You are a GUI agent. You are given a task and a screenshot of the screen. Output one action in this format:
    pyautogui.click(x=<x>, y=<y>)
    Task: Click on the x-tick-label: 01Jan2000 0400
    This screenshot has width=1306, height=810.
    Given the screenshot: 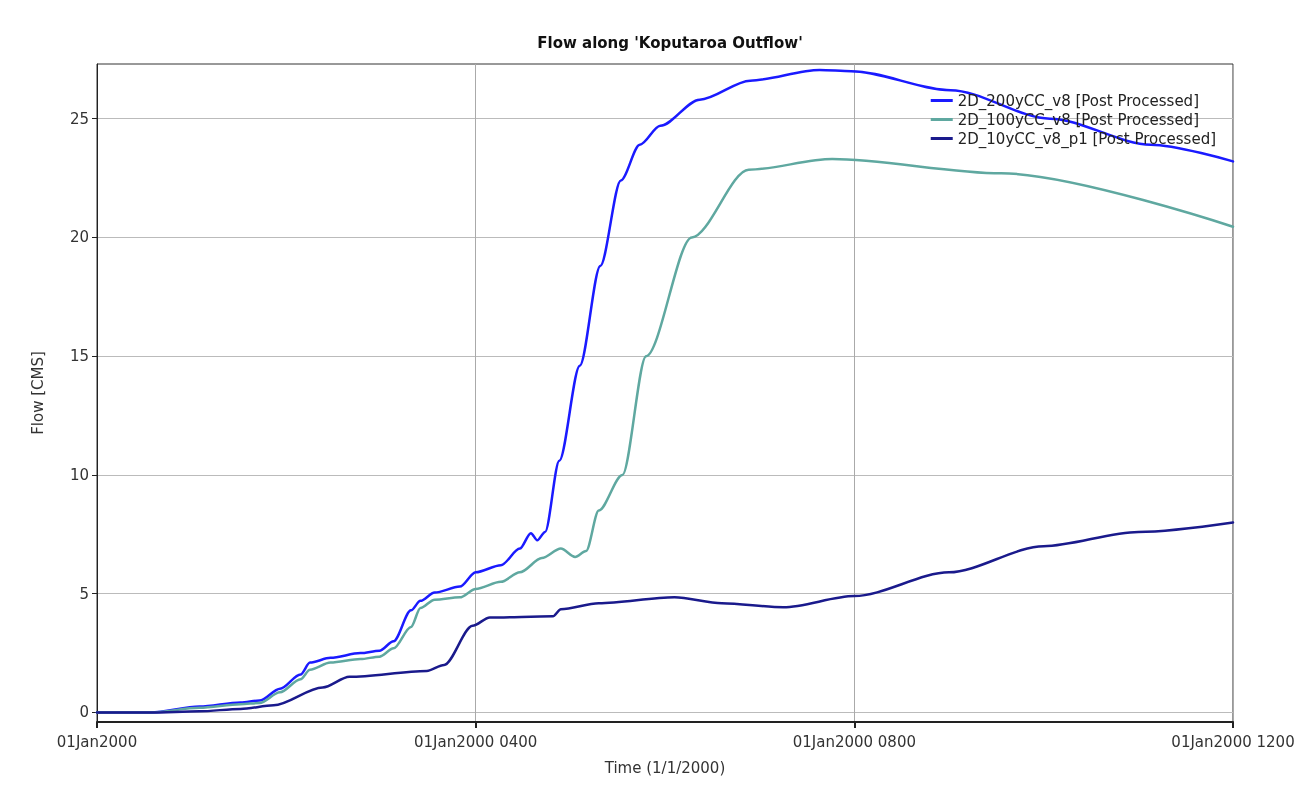 What is the action you would take?
    pyautogui.click(x=476, y=741)
    